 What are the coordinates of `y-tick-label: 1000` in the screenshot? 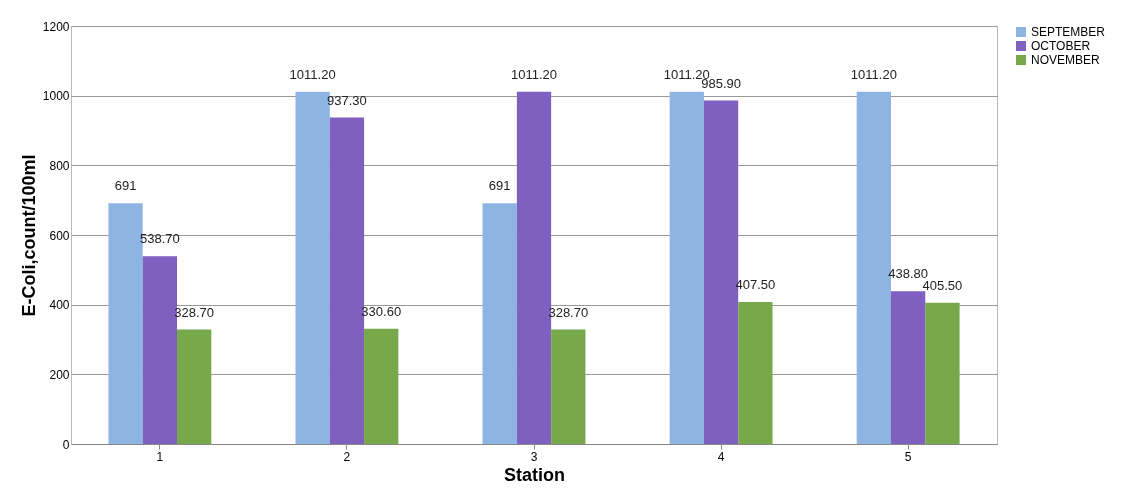 It's located at (56, 96).